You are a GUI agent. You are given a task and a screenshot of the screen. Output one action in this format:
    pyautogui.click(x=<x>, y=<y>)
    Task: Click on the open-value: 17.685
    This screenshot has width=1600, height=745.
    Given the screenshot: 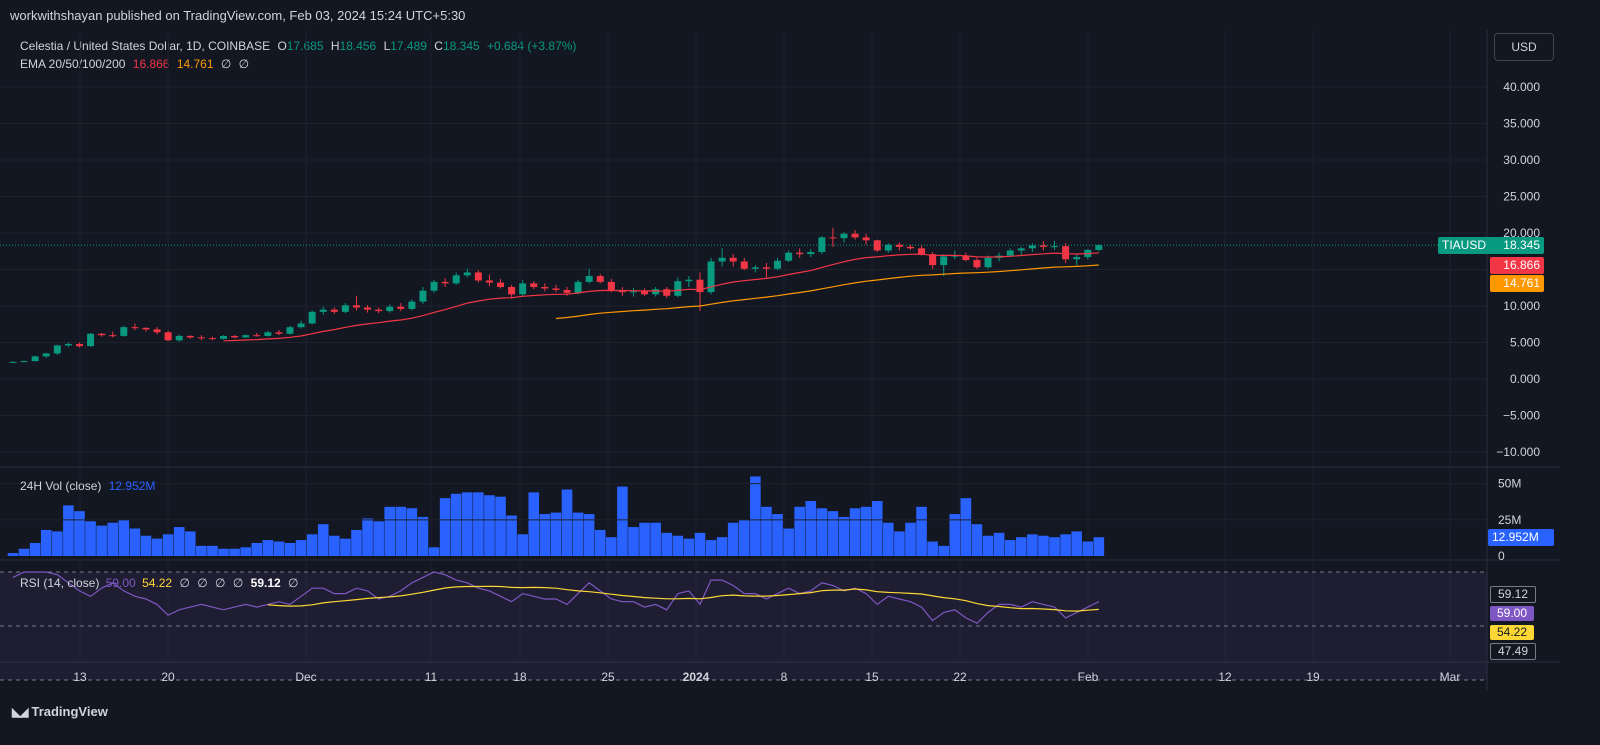 What is the action you would take?
    pyautogui.click(x=305, y=46)
    